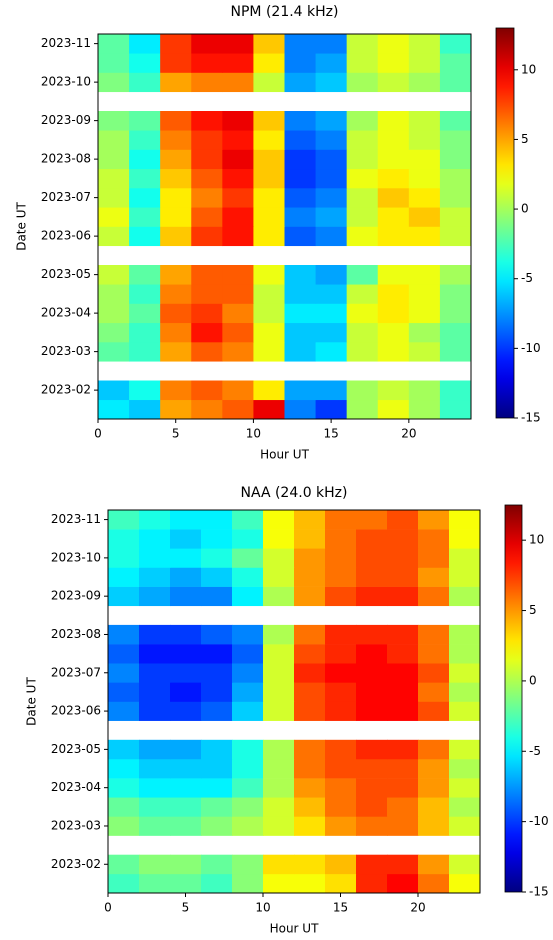 Image resolution: width=553 pixels, height=940 pixels. I want to click on y-tick-label: 2023-06, so click(76, 711).